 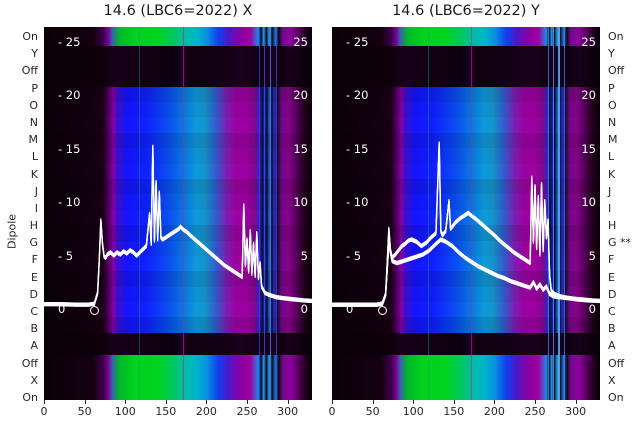 I want to click on heatmap-band-on-top, so click(x=466, y=36).